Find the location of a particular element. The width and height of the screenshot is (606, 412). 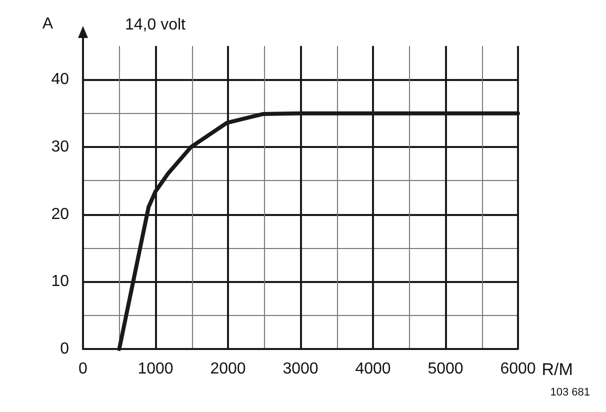

y-tick-label: 30 is located at coordinates (60, 147).